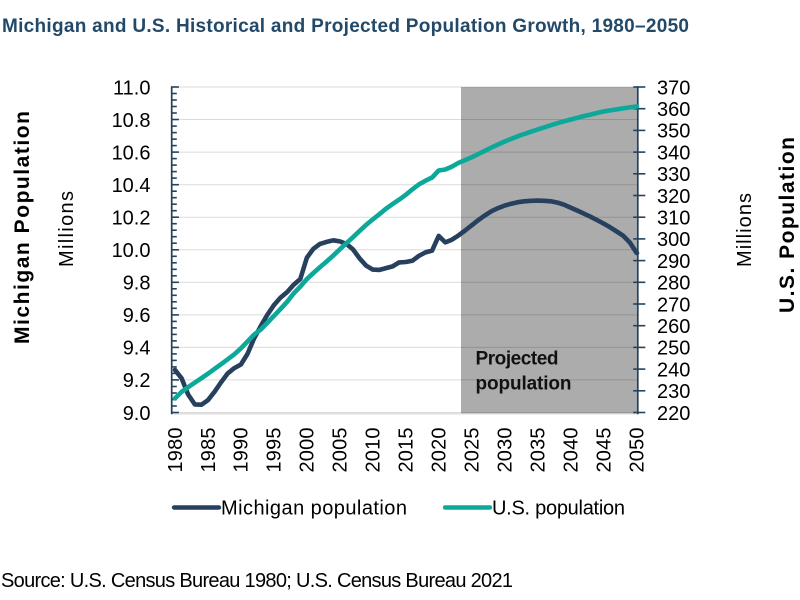  What do you see at coordinates (517, 359) in the screenshot?
I see `svg-text: Projected` at bounding box center [517, 359].